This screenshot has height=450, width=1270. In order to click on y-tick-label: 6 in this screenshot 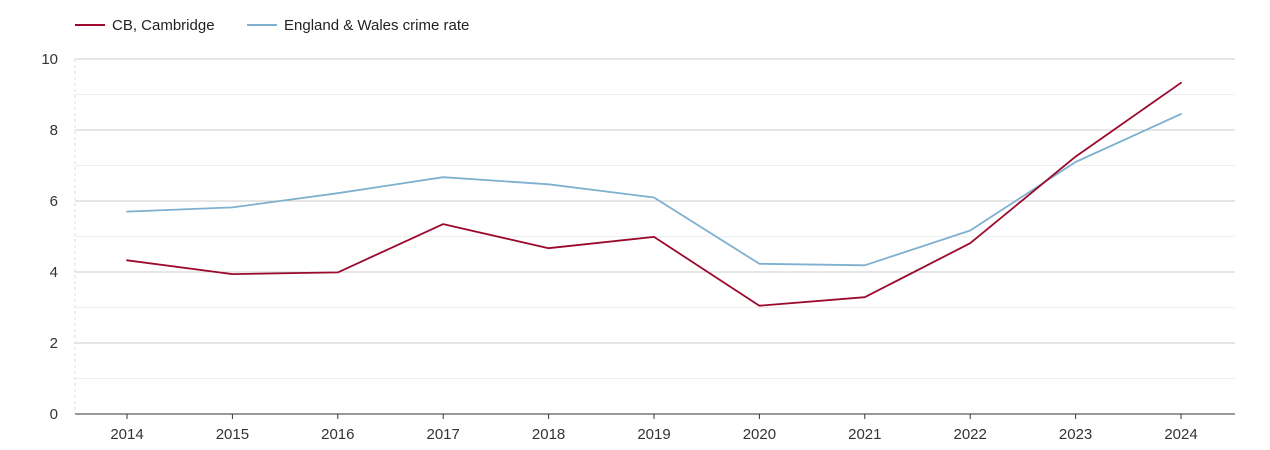, I will do `click(54, 201)`.